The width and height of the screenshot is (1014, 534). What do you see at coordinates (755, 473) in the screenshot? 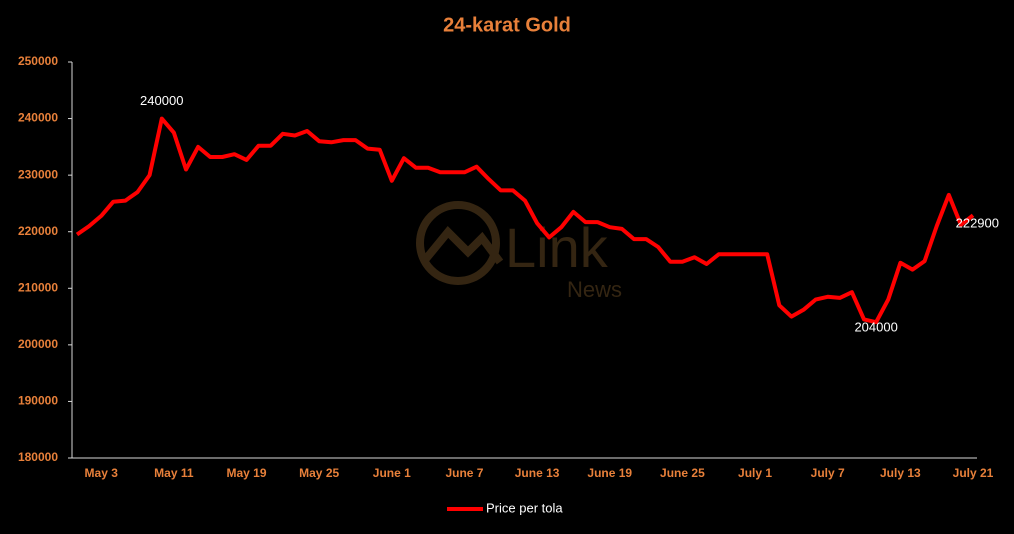
I see `x-tick-label: July 1` at bounding box center [755, 473].